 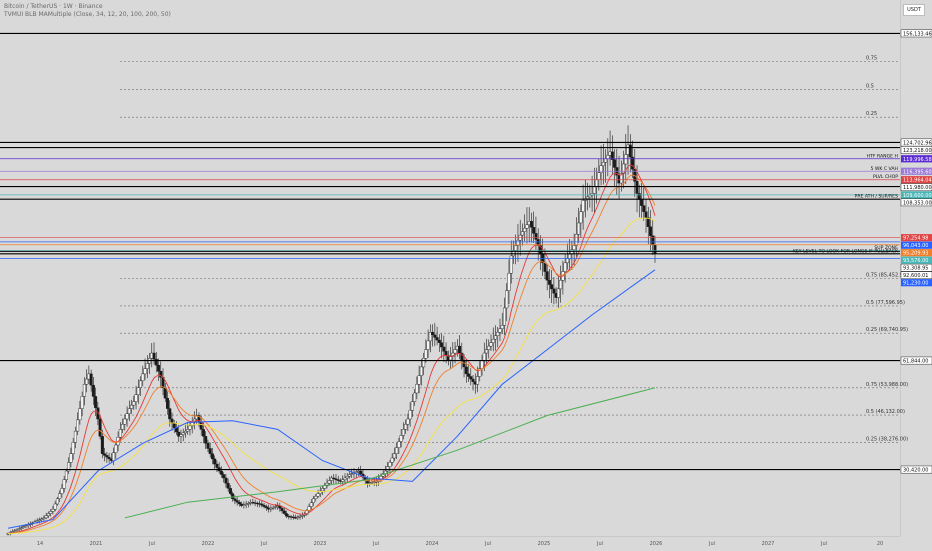 I want to click on currency-button: USDT, so click(x=914, y=10).